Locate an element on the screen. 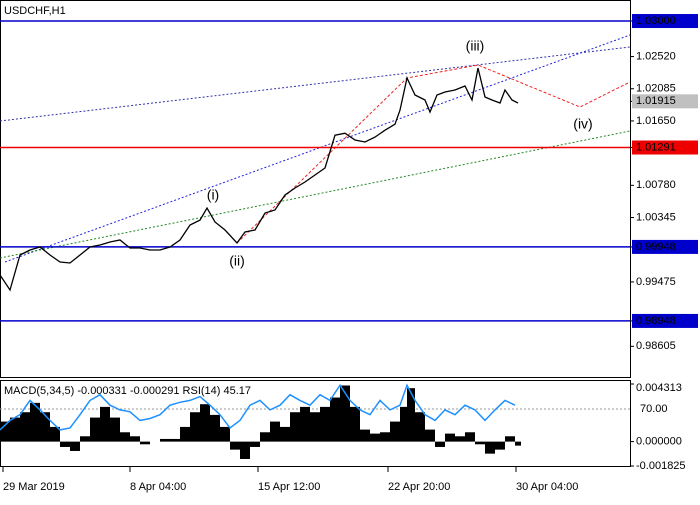  y-tick-label: 1.00345 is located at coordinates (656, 217).